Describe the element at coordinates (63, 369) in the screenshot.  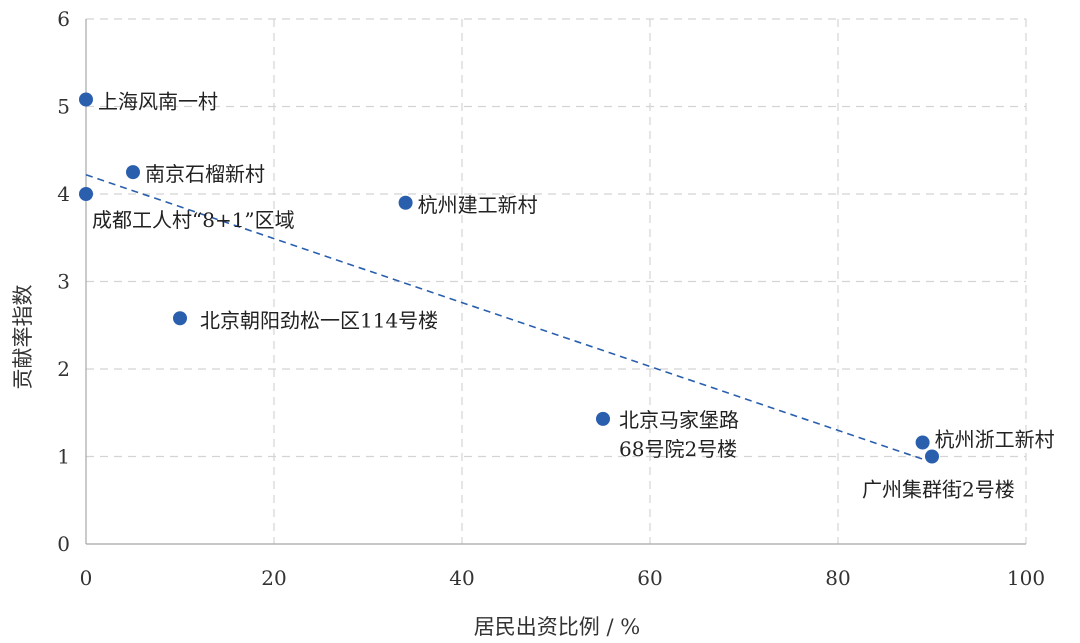
I see `y-tick-label: 2` at that location.